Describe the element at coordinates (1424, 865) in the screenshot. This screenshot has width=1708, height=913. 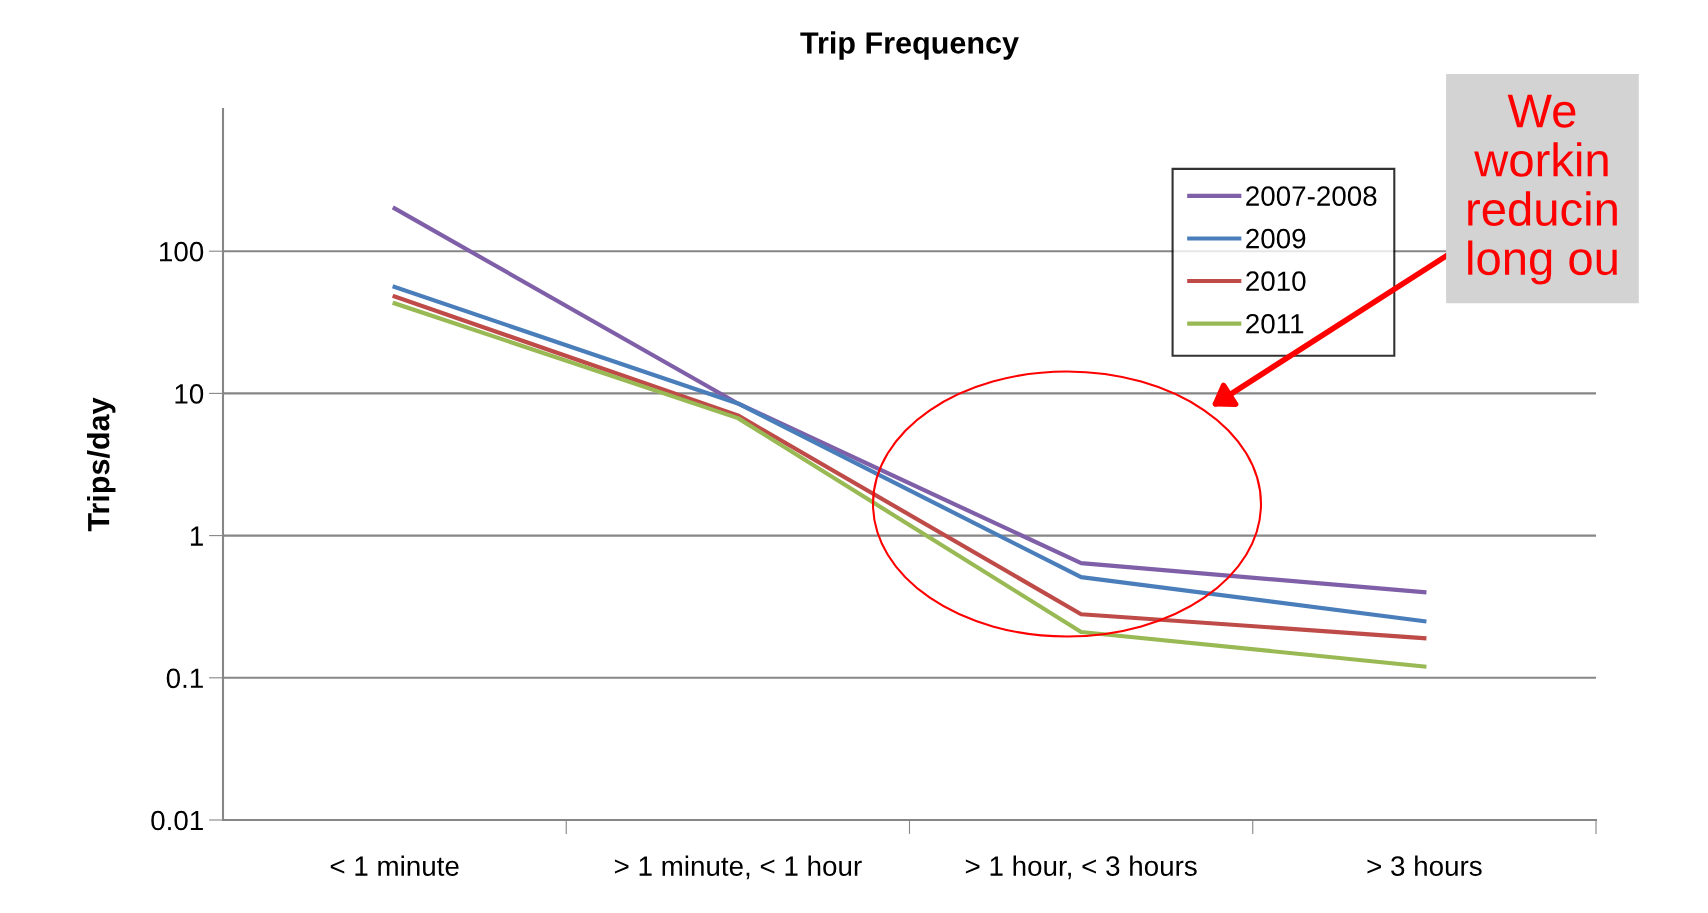
I see `x-tick-label: > 3 hours` at that location.